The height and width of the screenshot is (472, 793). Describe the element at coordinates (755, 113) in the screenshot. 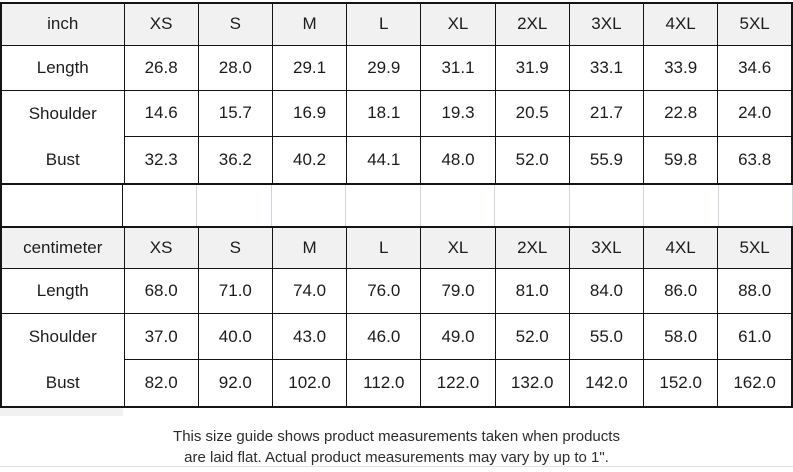

I see `measurement-value-cell: 24.0` at that location.